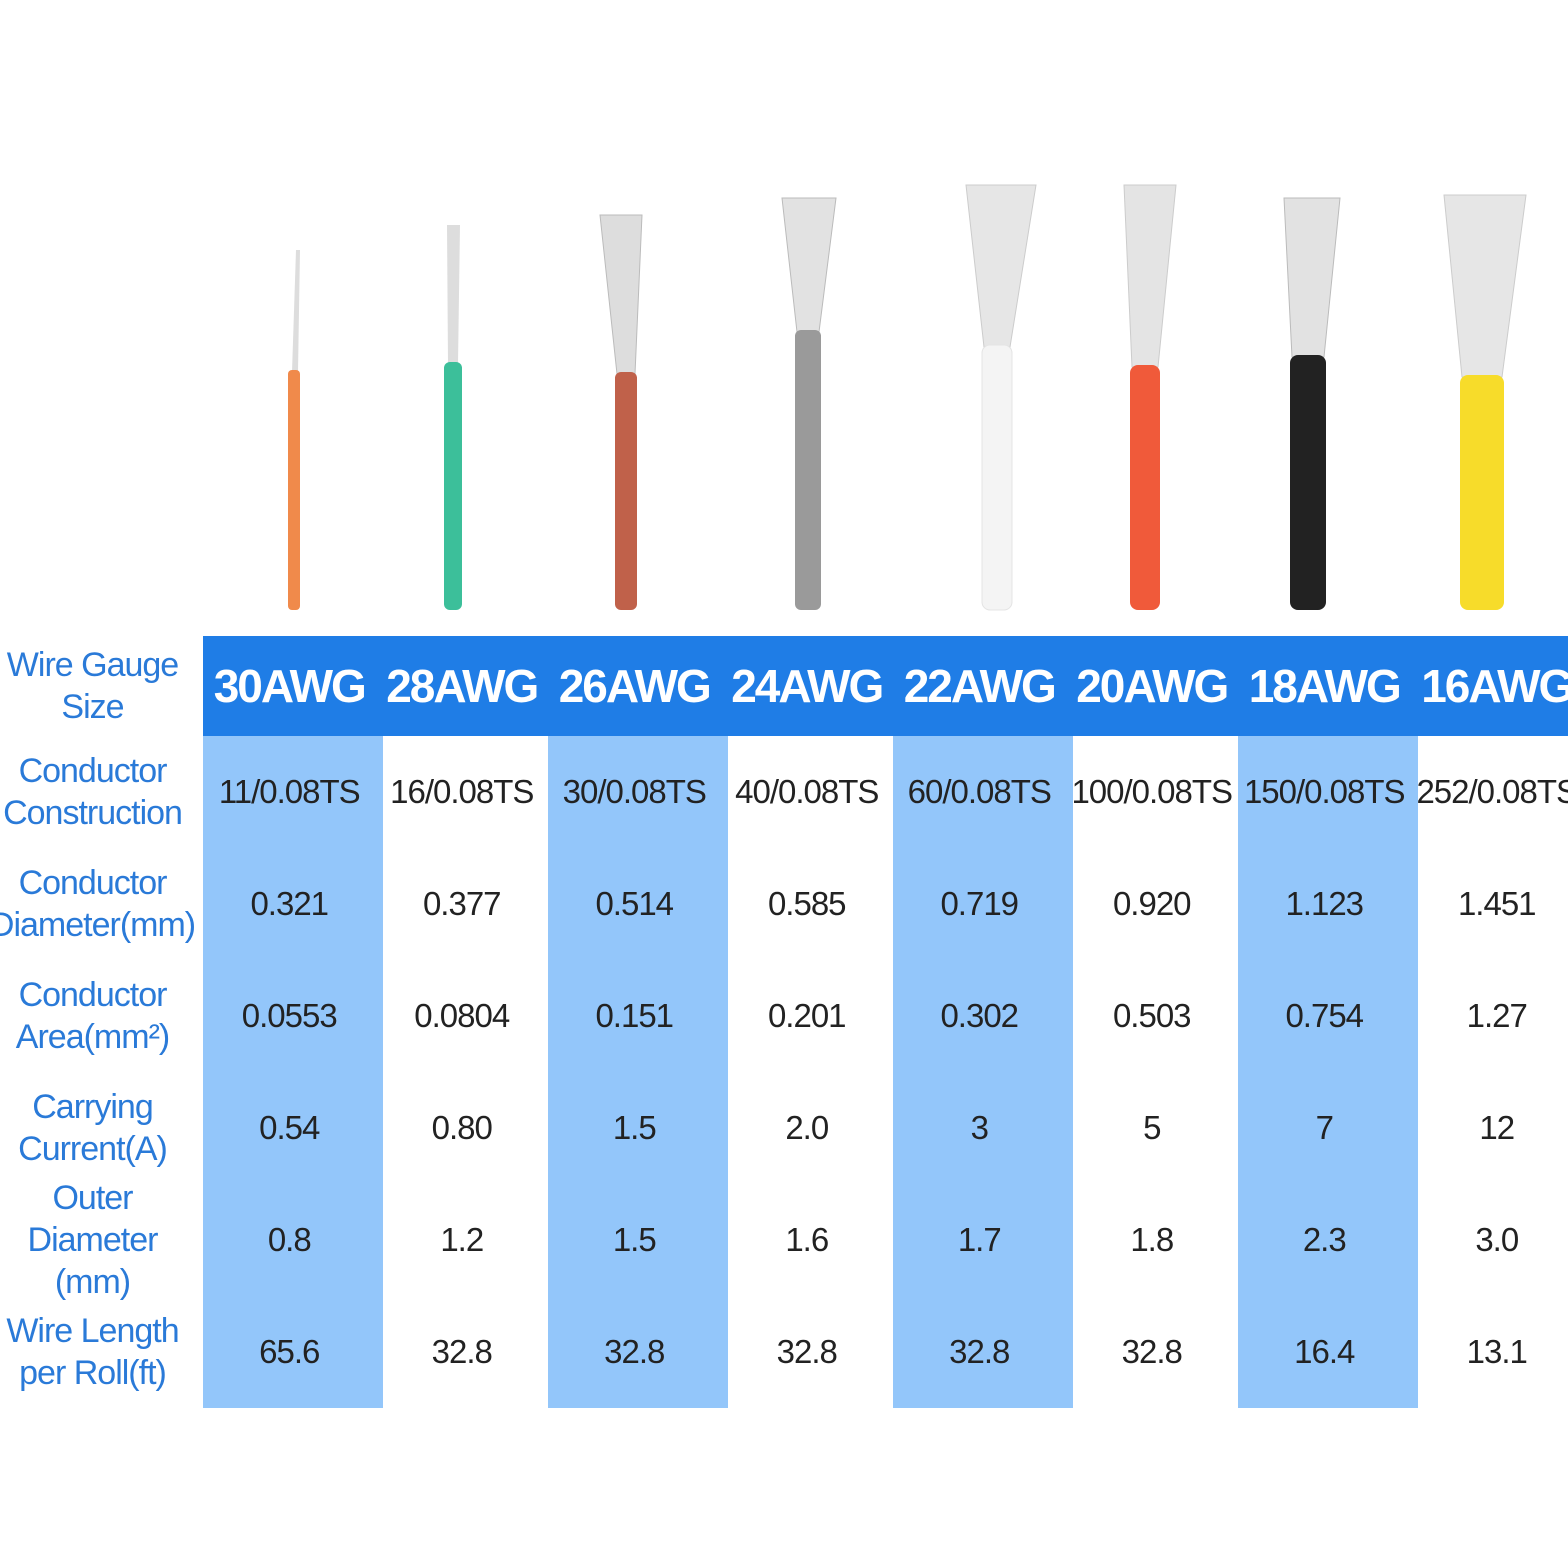  What do you see at coordinates (289, 1015) in the screenshot?
I see `table-cell: 0.0553` at bounding box center [289, 1015].